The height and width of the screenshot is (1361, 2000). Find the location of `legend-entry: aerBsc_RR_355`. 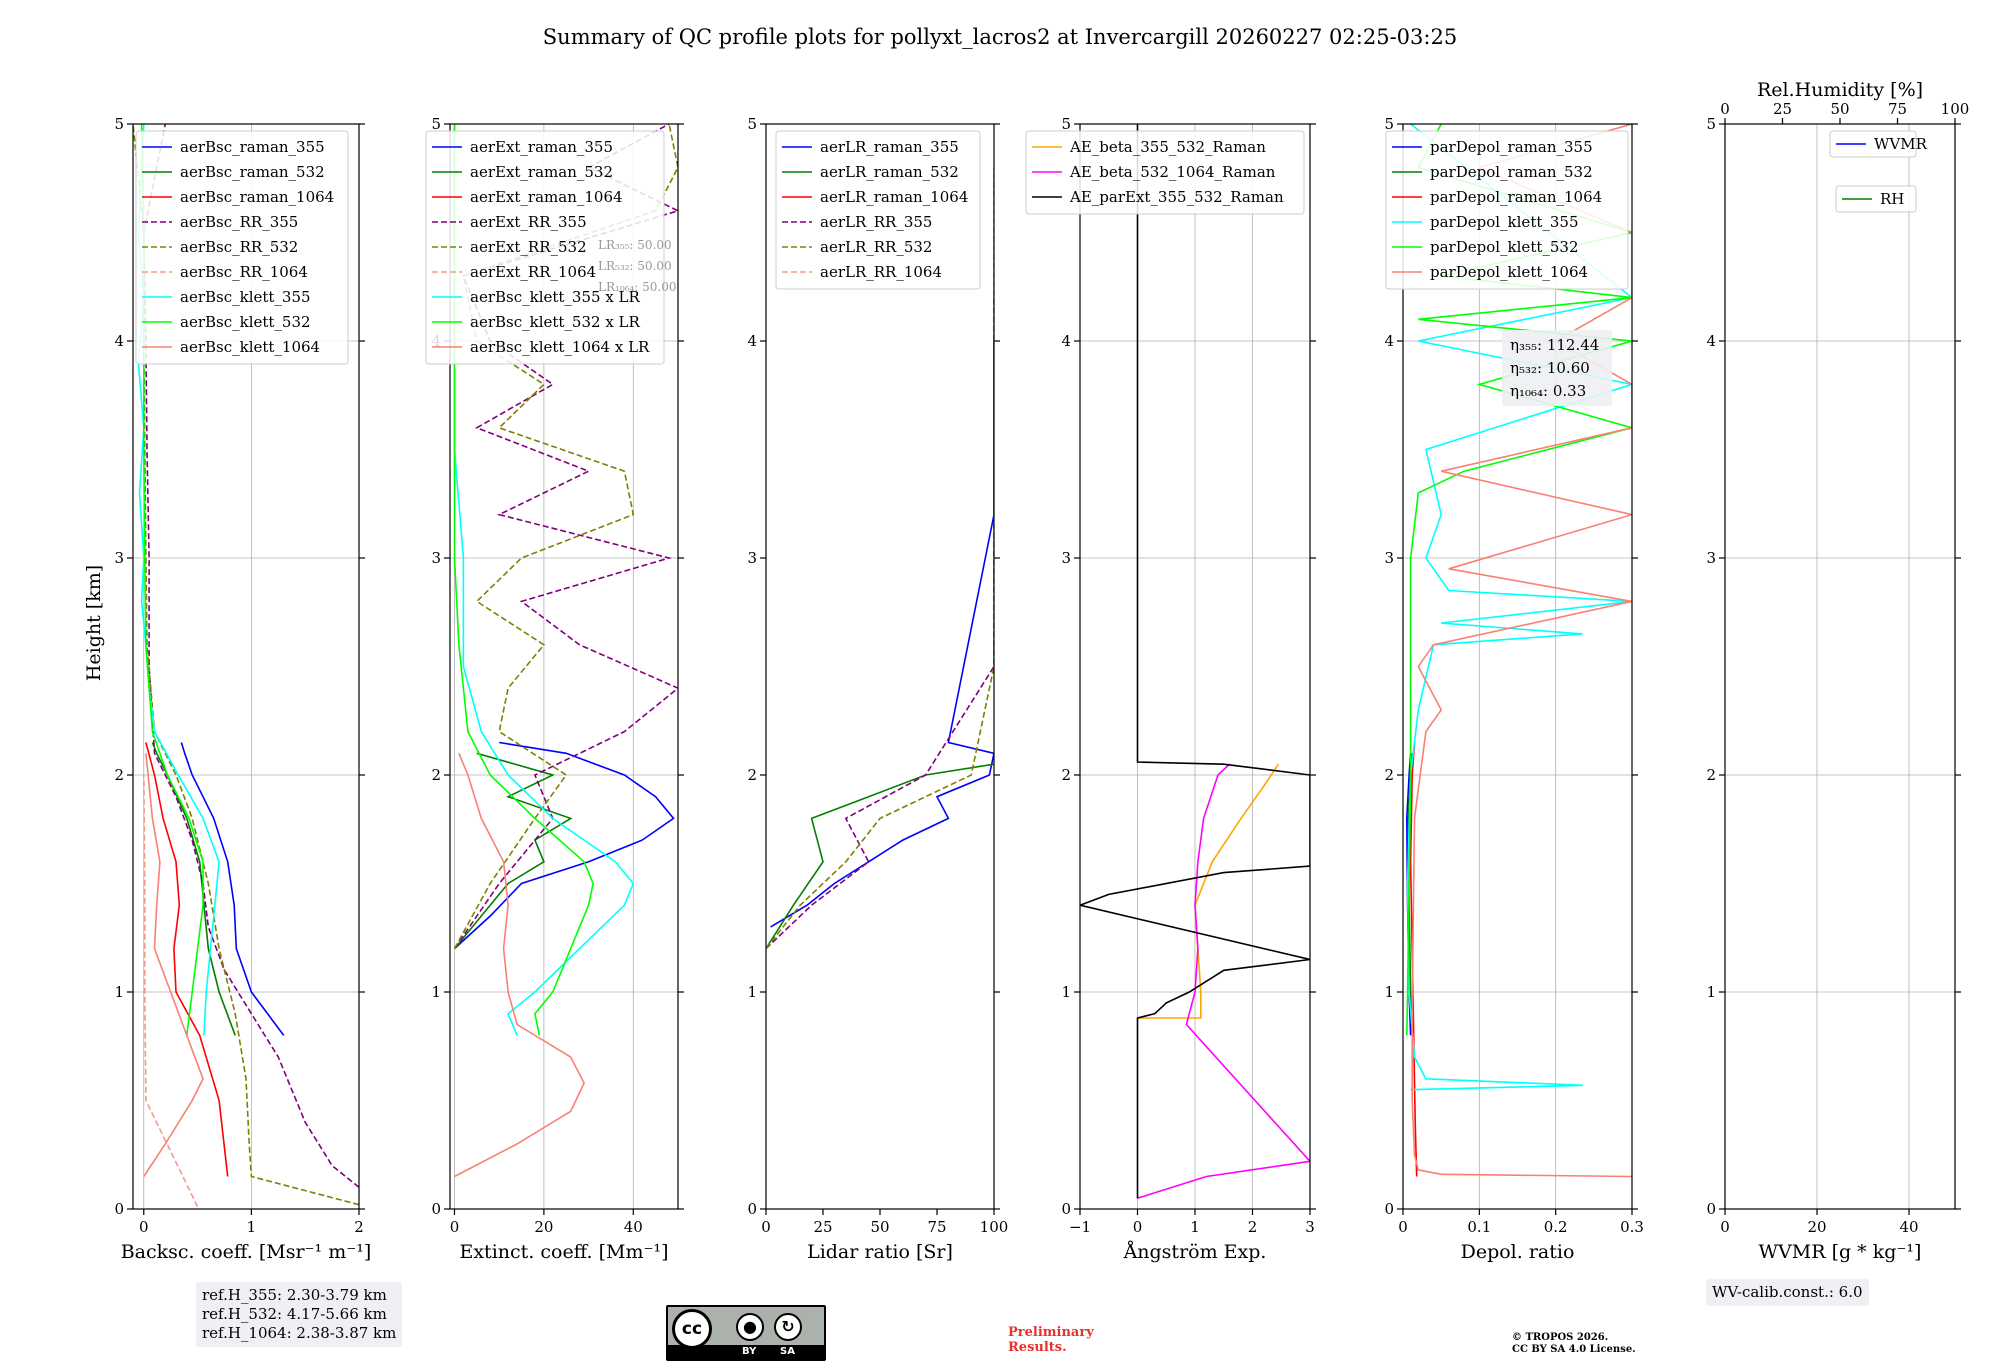

legend-entry: aerBsc_RR_355 is located at coordinates (239, 222).